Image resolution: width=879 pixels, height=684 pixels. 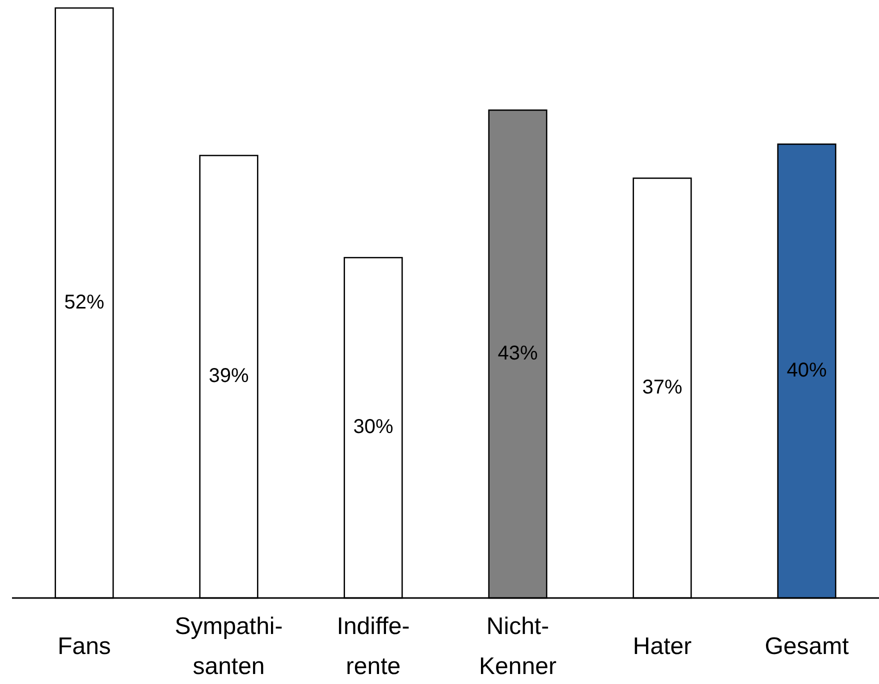 What do you see at coordinates (228, 376) in the screenshot?
I see `data-label: 39%` at bounding box center [228, 376].